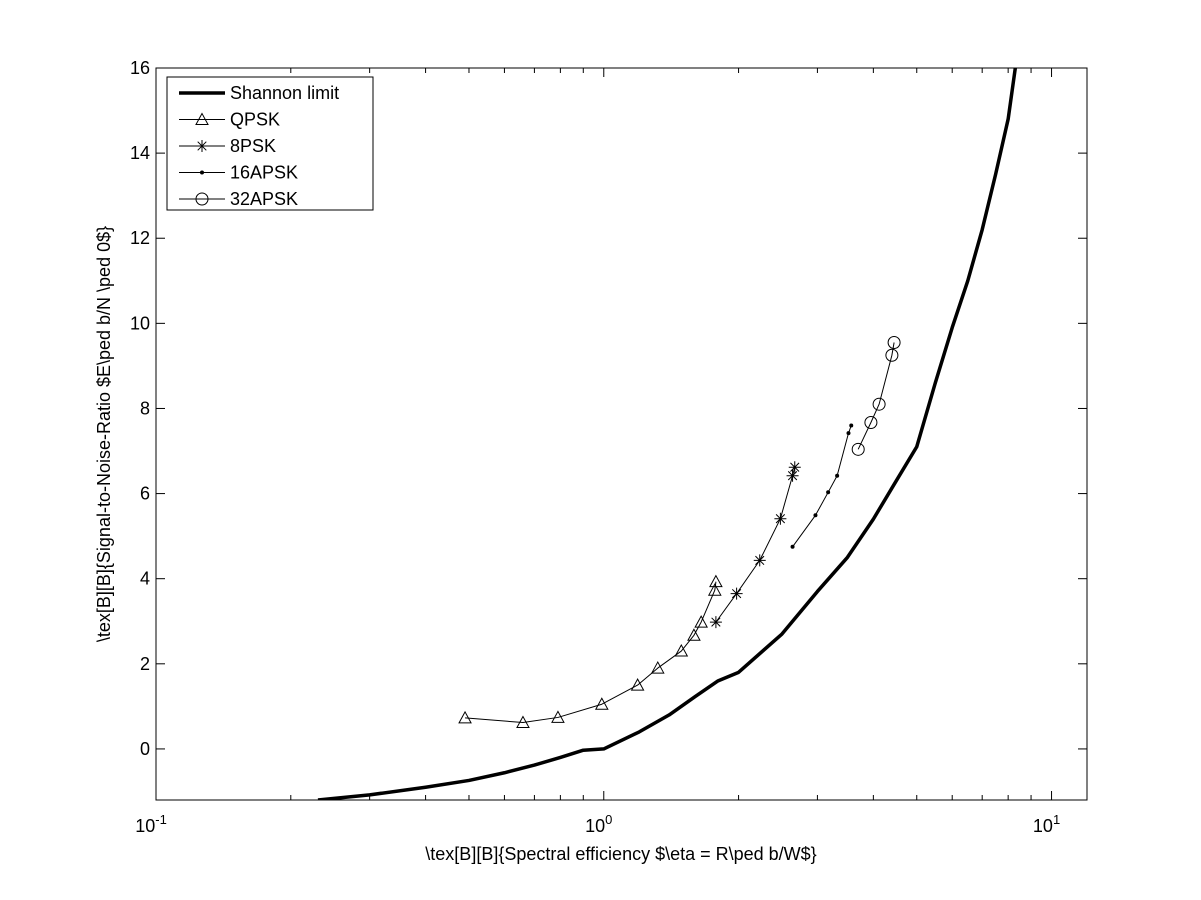  Describe the element at coordinates (145, 749) in the screenshot. I see `y-tick-label: 0` at that location.